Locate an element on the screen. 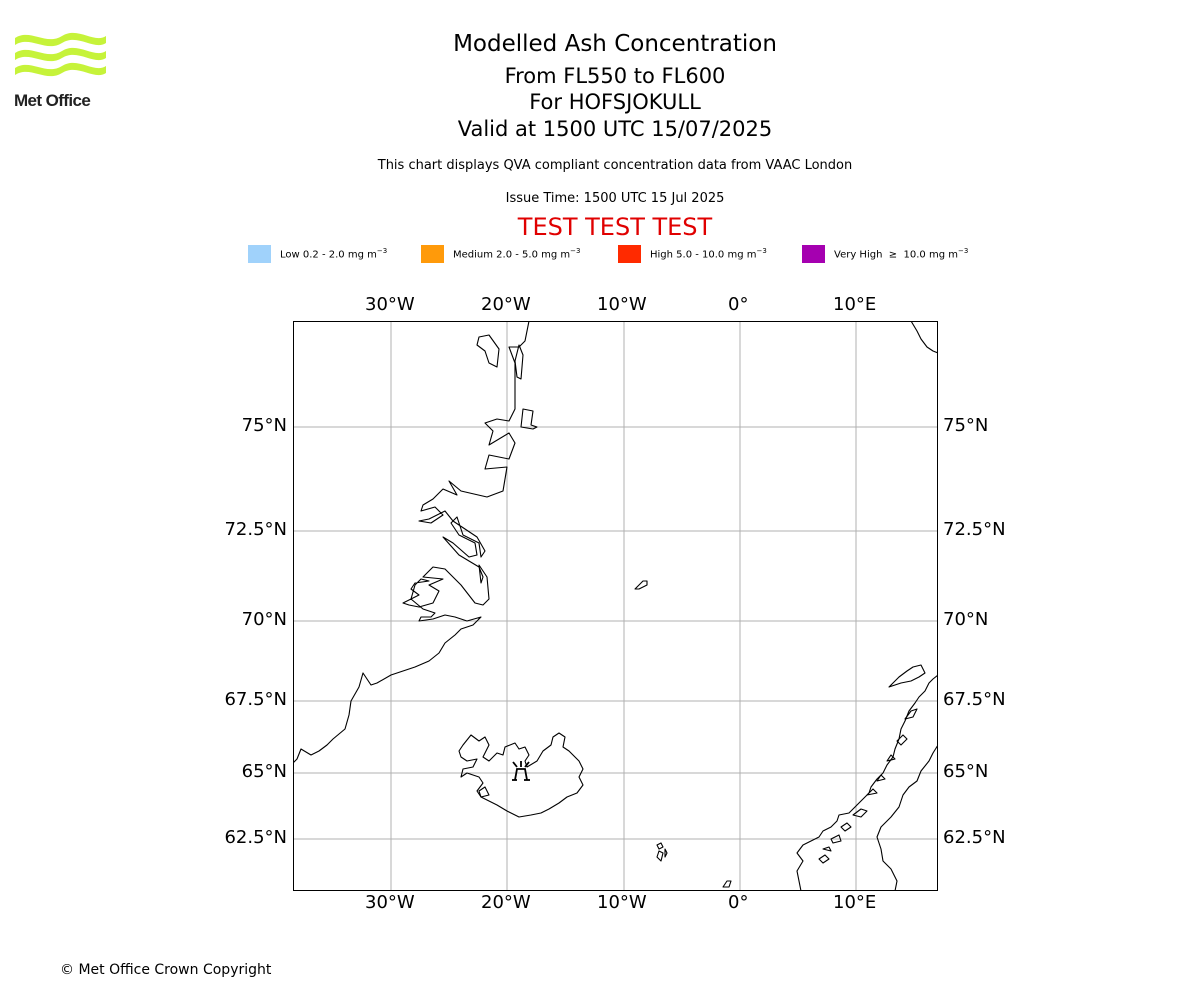 Image resolution: width=1200 pixels, height=1000 pixels. volcano-name: For HOFSJOKULL is located at coordinates (615, 102).